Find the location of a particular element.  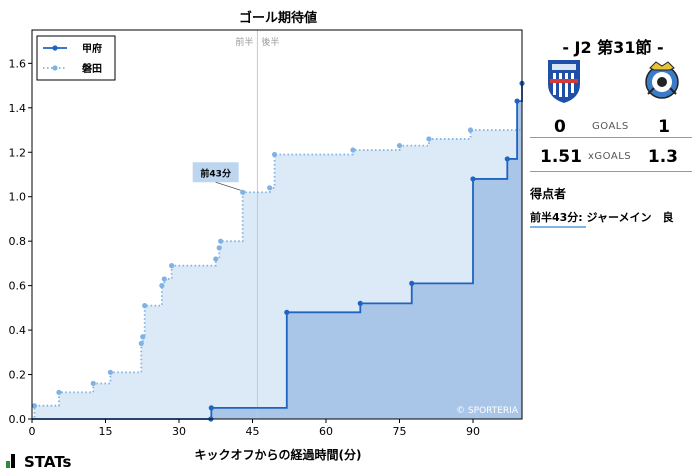

goals-row: 0 GOALS 1 is located at coordinates (609, 129).